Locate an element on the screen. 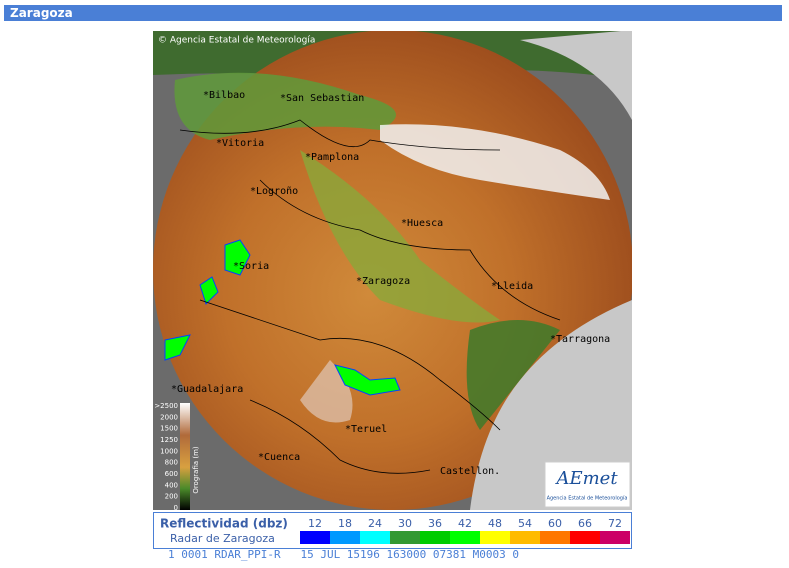  map-credit: © Agencia Estatal de Meteorología is located at coordinates (236, 41).